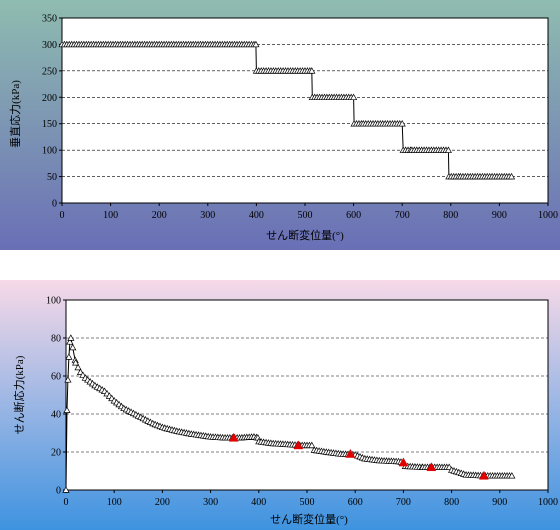 The image size is (560, 530). Describe the element at coordinates (52, 177) in the screenshot. I see `y-tick-label: 50` at that location.